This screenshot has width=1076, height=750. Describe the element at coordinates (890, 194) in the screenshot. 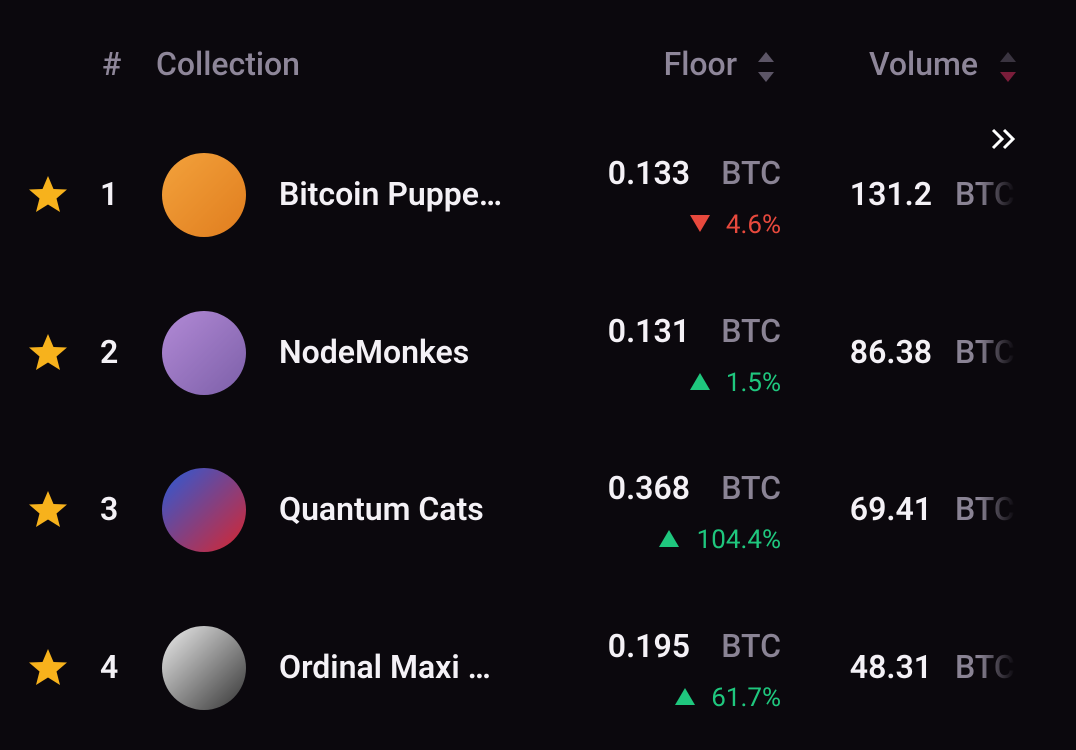

I see `volume: 131.2` at that location.